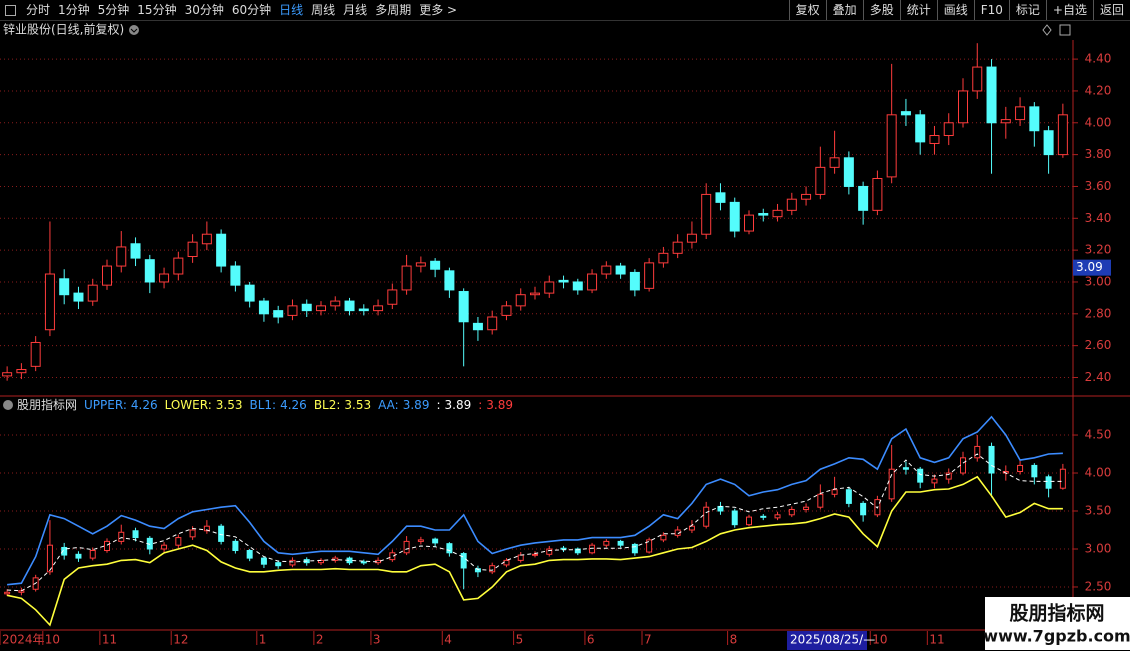  I want to click on watermark-title: 股朋指标网, so click(1056, 614).